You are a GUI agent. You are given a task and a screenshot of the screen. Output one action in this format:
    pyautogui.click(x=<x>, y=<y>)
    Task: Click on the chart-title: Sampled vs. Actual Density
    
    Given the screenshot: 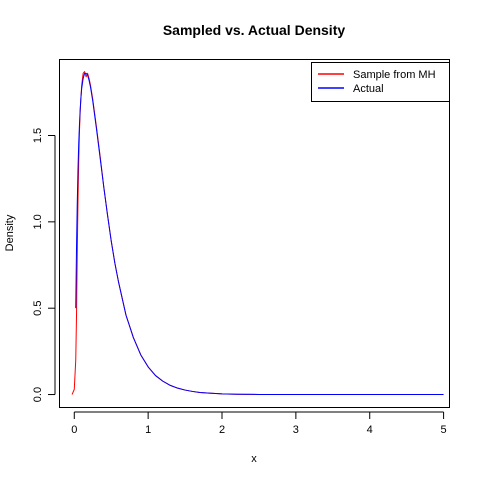 What is the action you would take?
    pyautogui.click(x=254, y=30)
    